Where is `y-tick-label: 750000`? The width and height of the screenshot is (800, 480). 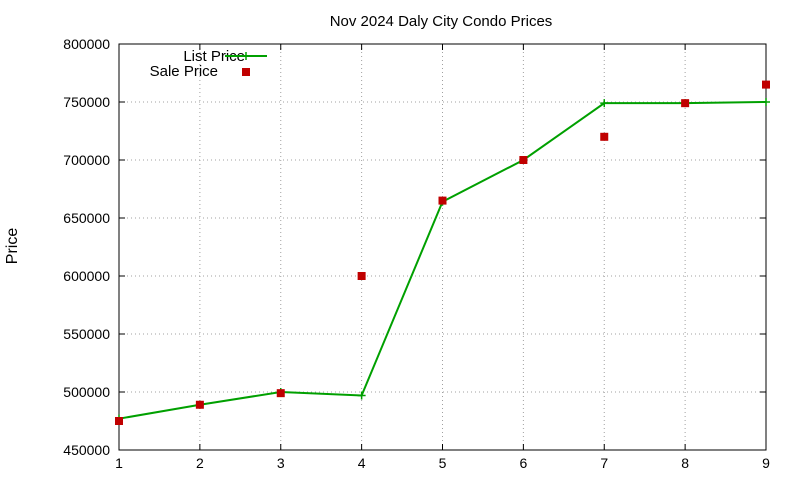 y-tick-label: 750000 is located at coordinates (86, 102).